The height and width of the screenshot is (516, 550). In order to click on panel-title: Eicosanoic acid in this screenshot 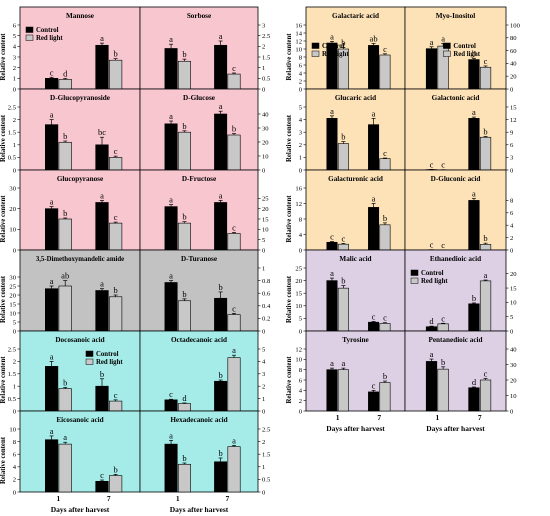, I will do `click(79, 420)`.